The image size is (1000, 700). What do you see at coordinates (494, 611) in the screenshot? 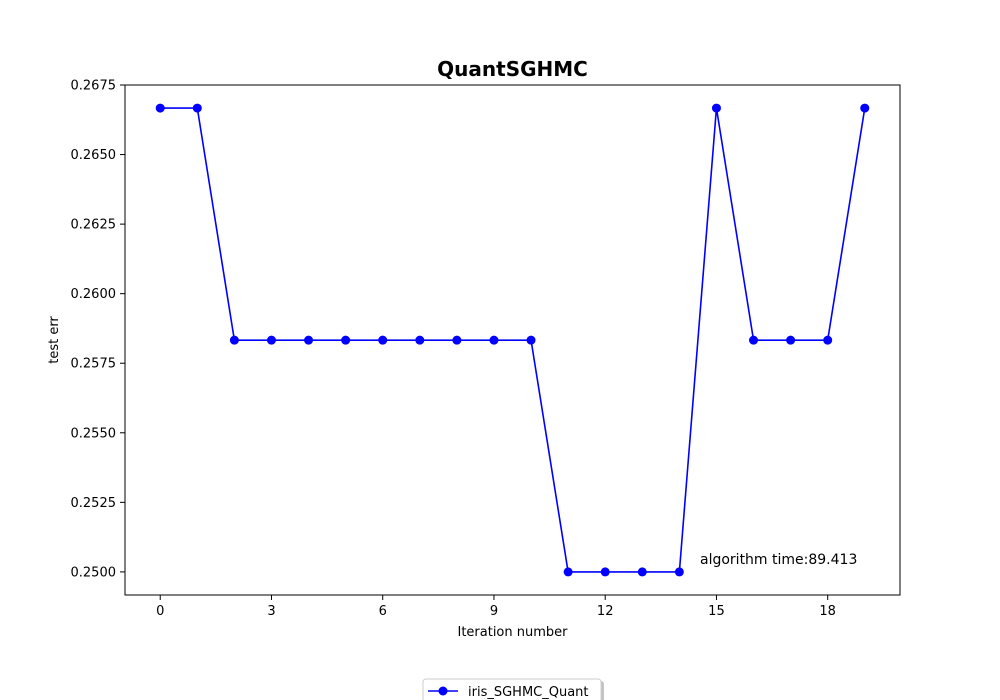
I see `x-tick-label: 9` at bounding box center [494, 611].